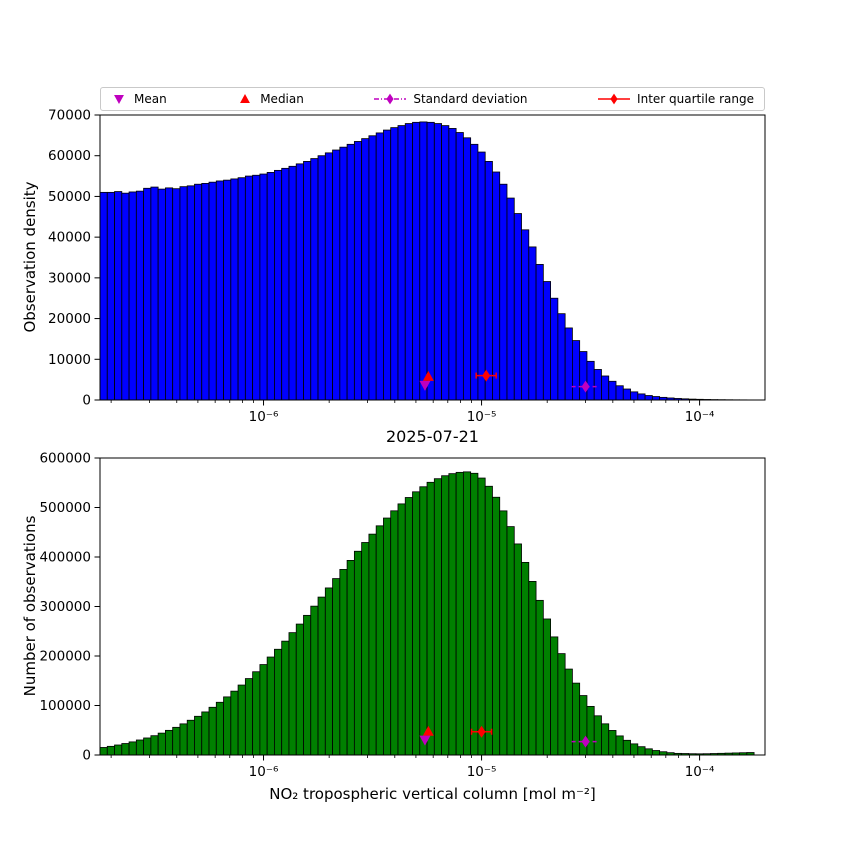 This screenshot has width=850, height=850. I want to click on y-tick-label: 60000, so click(69, 156).